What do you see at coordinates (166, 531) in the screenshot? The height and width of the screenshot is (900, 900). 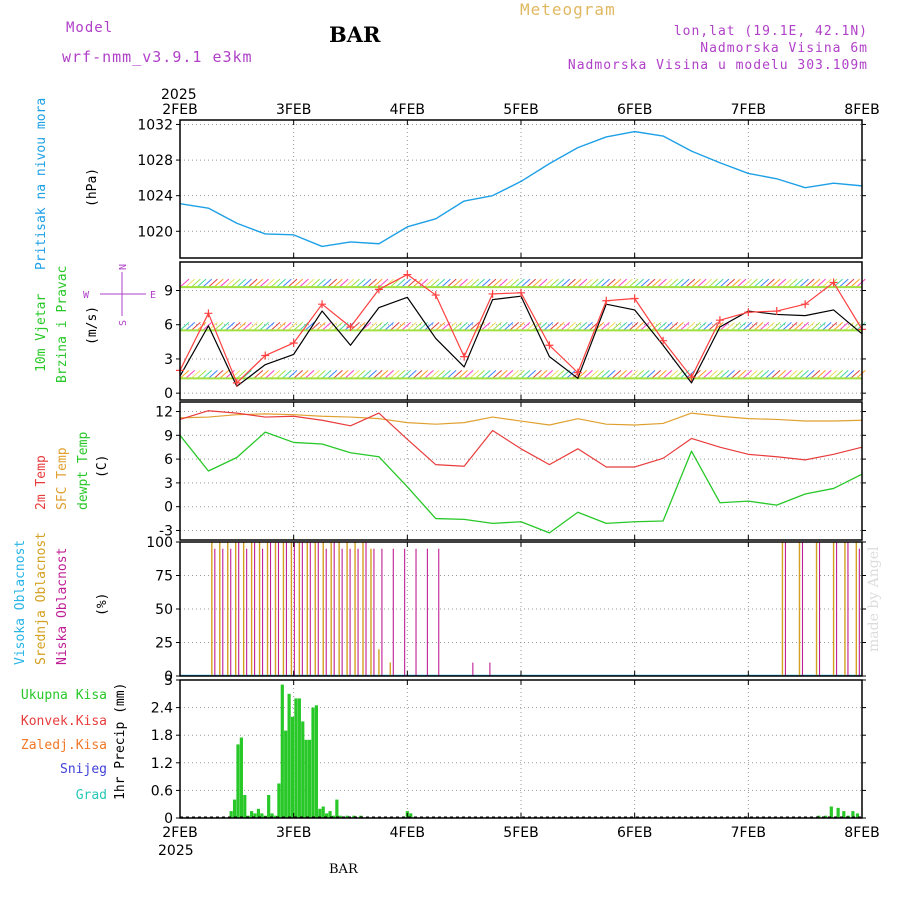 I see `ytick-label-2--3: -3` at bounding box center [166, 531].